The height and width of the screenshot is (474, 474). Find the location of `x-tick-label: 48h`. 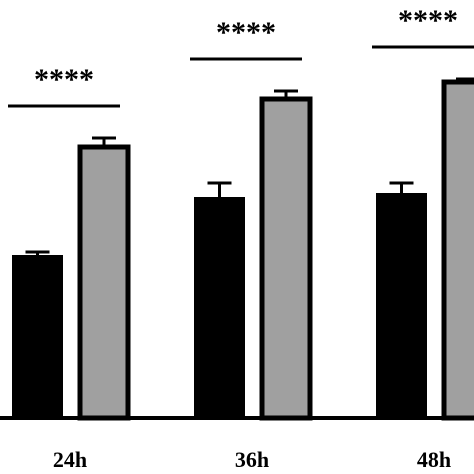

x-tick-label: 48h is located at coordinates (434, 459).